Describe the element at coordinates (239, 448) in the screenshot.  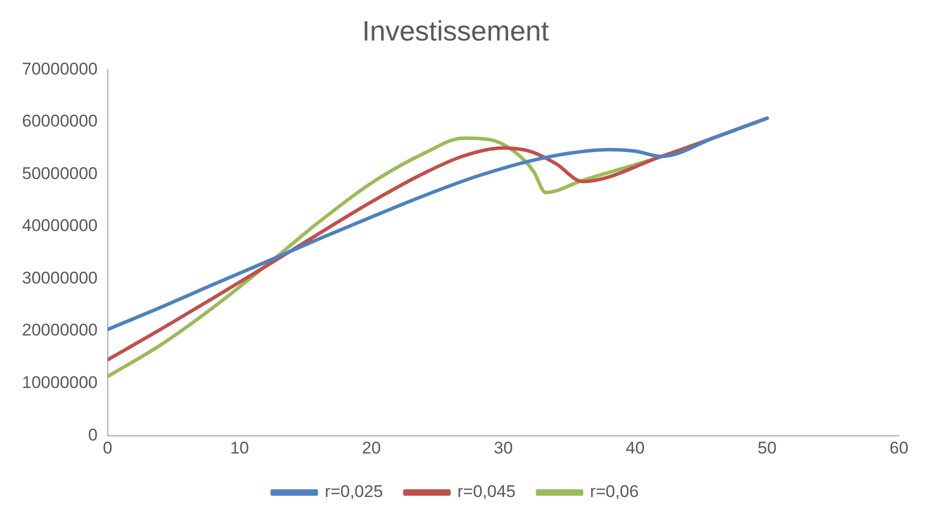
I see `x-tick-label: 10` at that location.